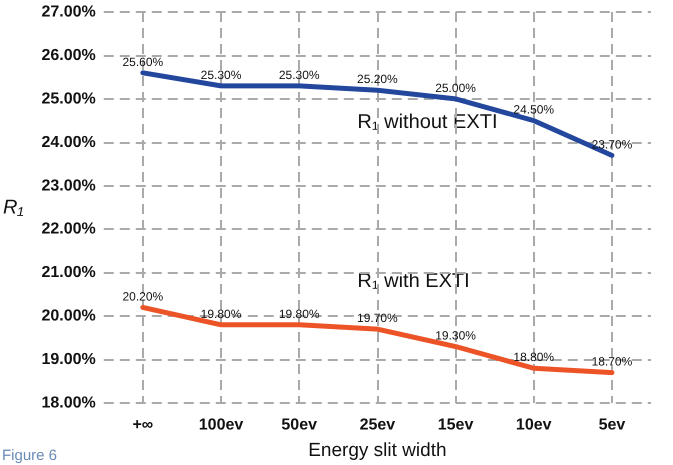 The width and height of the screenshot is (673, 465). I want to click on data-label: 20.20%, so click(143, 296).